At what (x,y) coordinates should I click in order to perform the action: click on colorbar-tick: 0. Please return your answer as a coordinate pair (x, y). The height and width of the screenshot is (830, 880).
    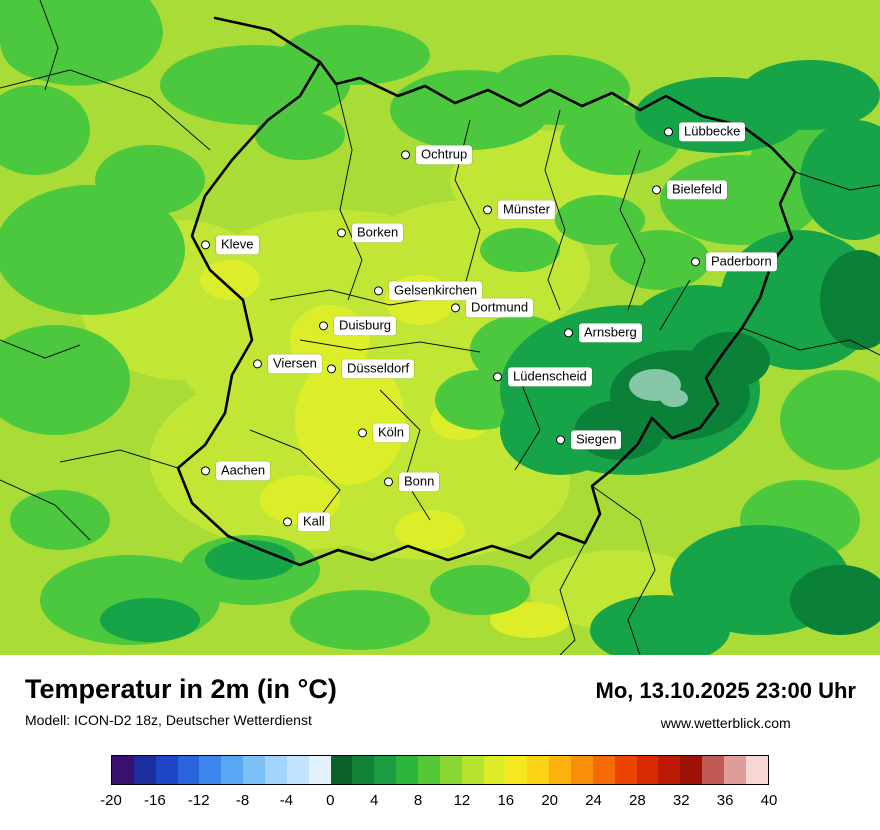
    Looking at the image, I should click on (330, 801).